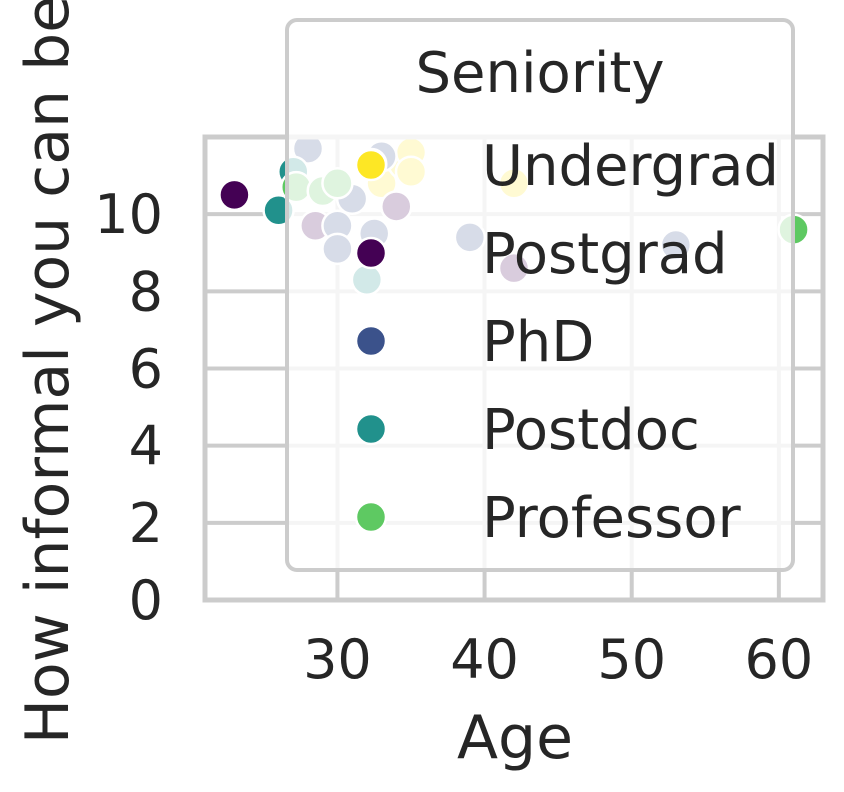 Image resolution: width=844 pixels, height=792 pixels. What do you see at coordinates (558, 659) in the screenshot?
I see `x-tick-labels: 30 40 50 60` at bounding box center [558, 659].